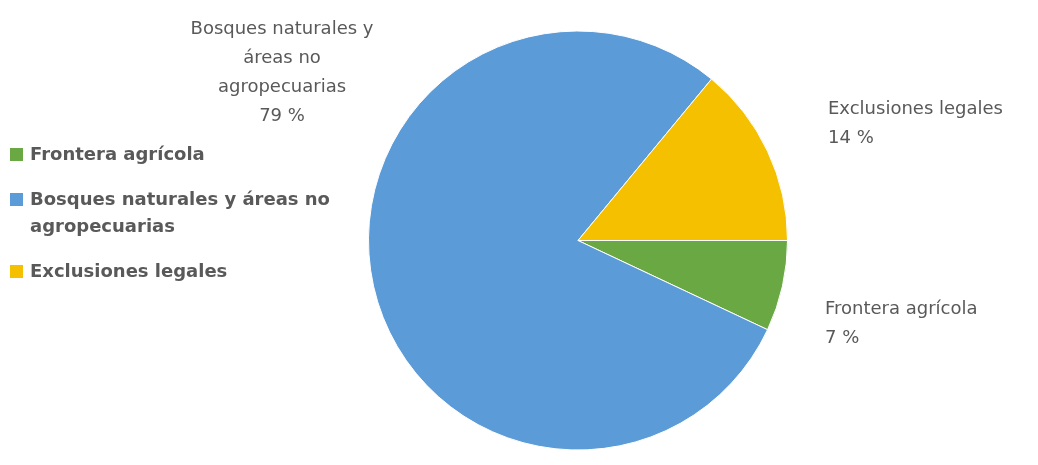 The height and width of the screenshot is (465, 1038). I want to click on legend-label: Bosques naturales y áreas no agropecuarias, so click(180, 212).